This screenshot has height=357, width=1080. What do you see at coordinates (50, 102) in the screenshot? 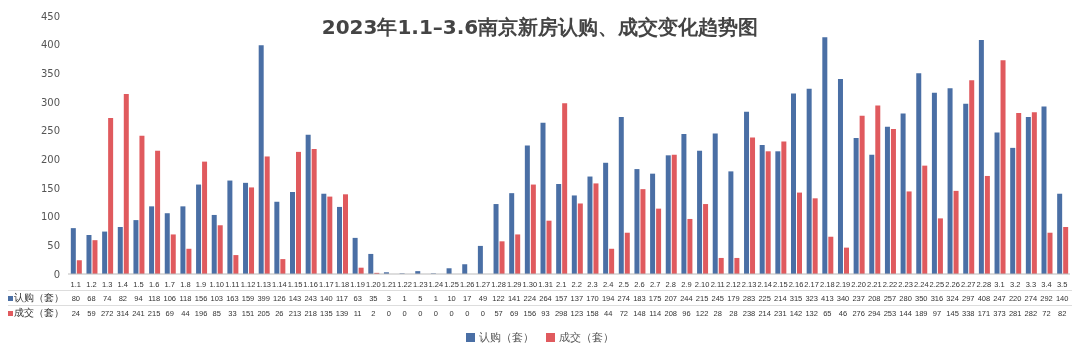
I see `y-tick-label: 300` at bounding box center [50, 102].